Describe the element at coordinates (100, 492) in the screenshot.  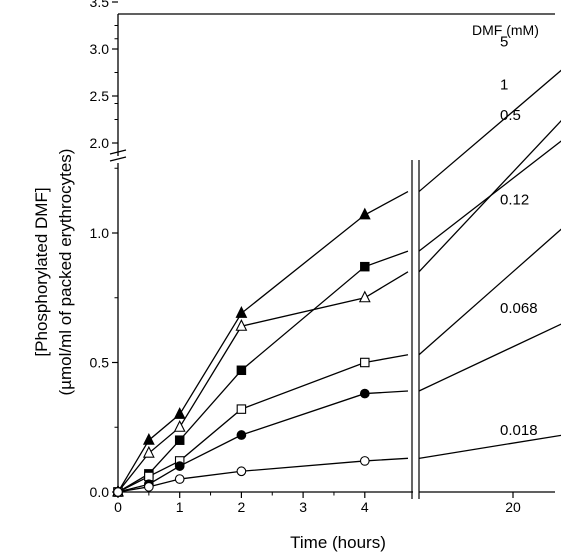
I see `y-tick-label: 0.0` at that location.